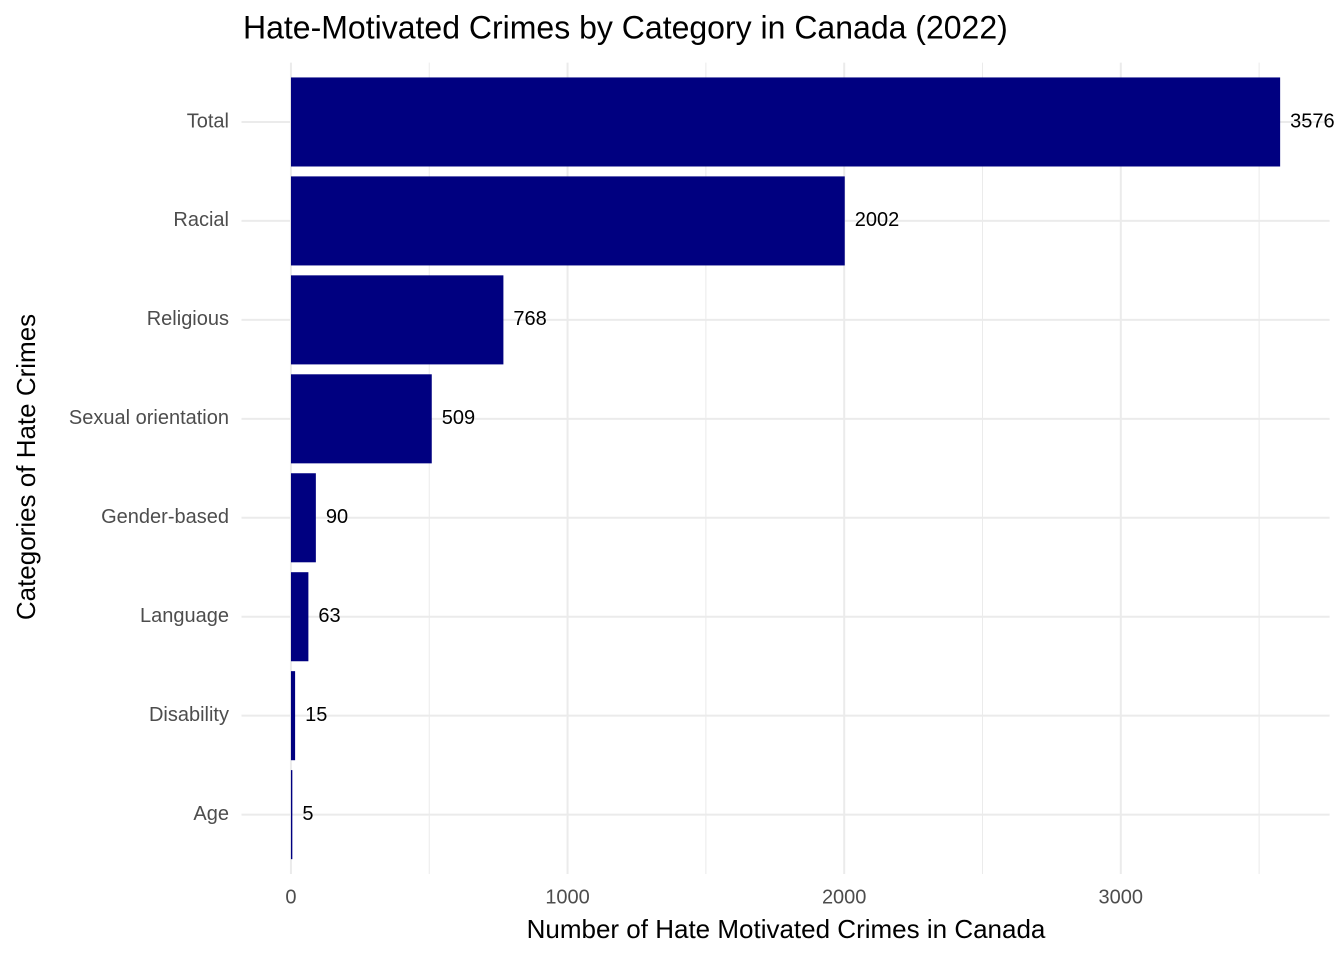 Image resolution: width=1344 pixels, height=960 pixels. What do you see at coordinates (329, 616) in the screenshot?
I see `value-label: 63` at bounding box center [329, 616].